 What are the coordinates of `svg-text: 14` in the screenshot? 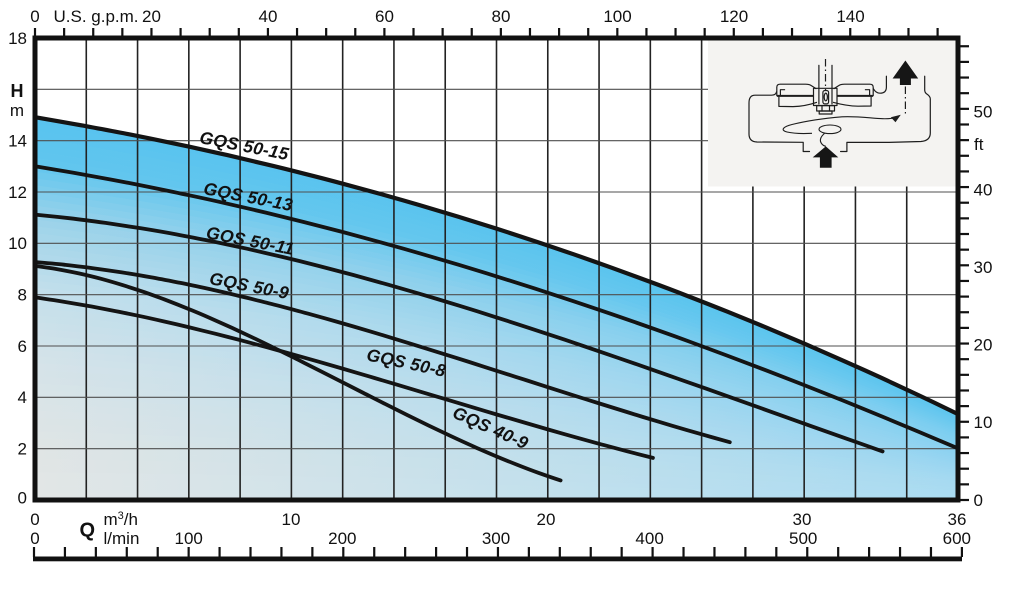 It's located at (17, 141).